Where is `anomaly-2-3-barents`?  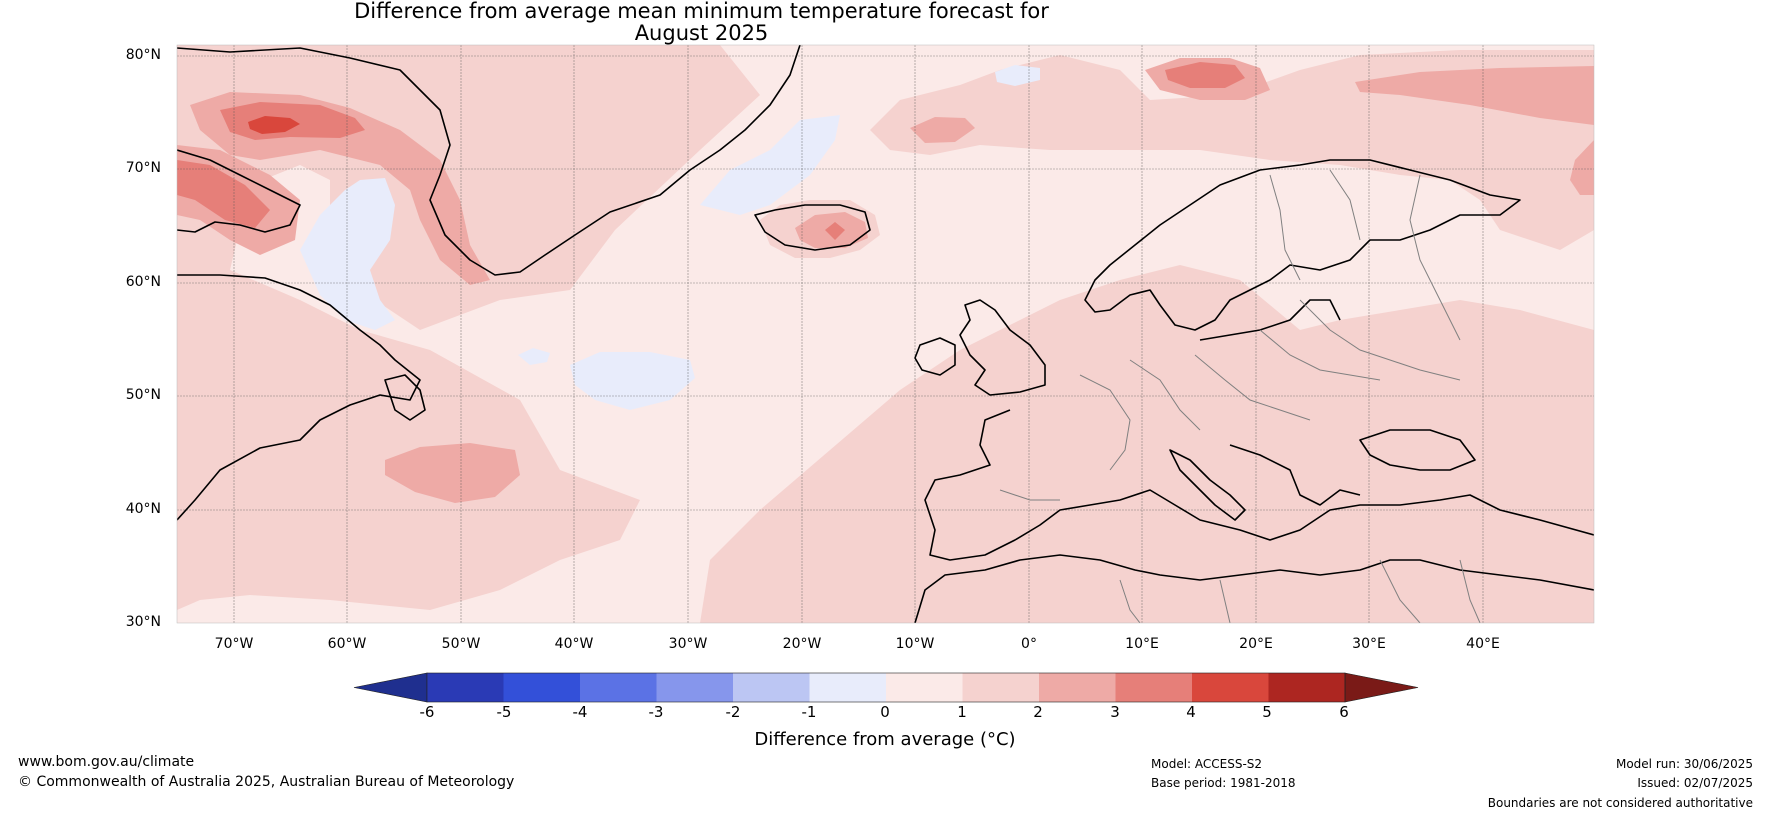 anomaly-2-3-barents is located at coordinates (1474, 95).